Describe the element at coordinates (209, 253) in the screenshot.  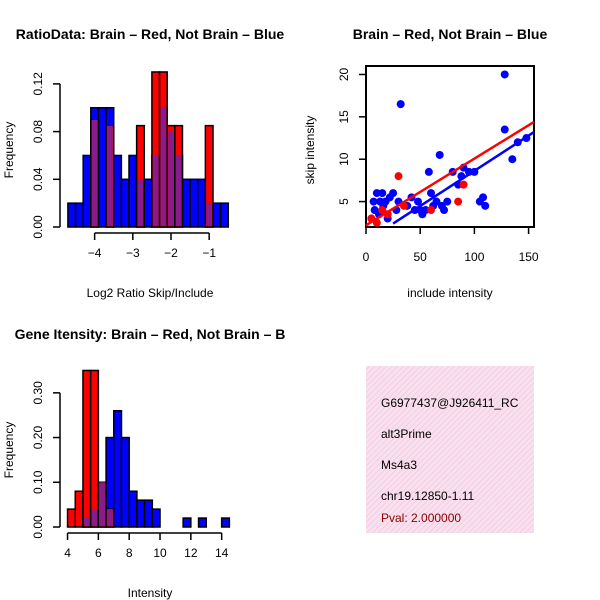
I see `ratio-histogram-x-tick-label: −1` at that location.